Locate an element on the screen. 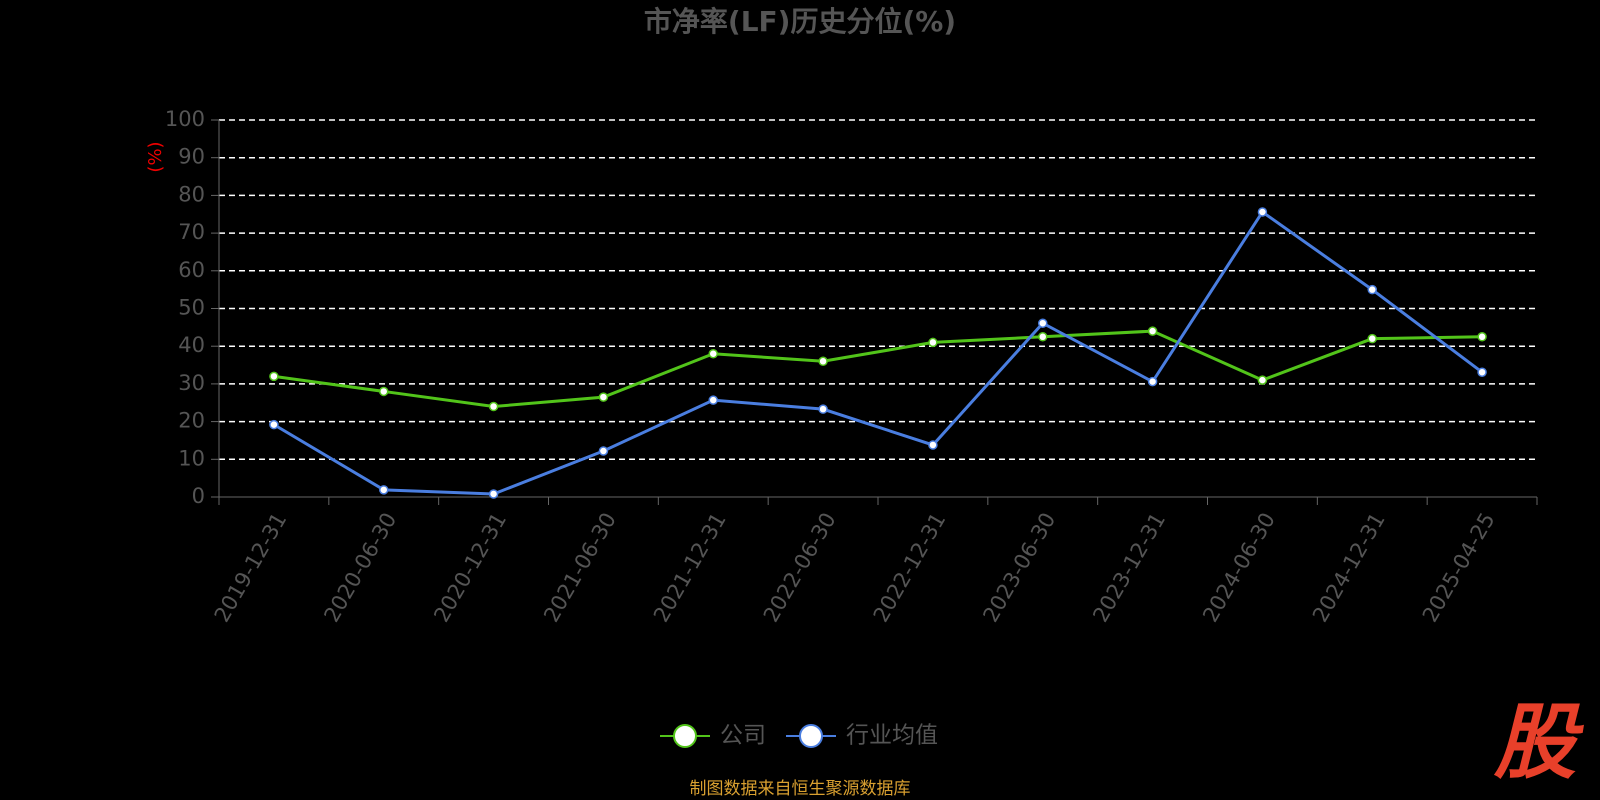 This screenshot has height=800, width=1600. y-tick-label: 40 is located at coordinates (191, 345).